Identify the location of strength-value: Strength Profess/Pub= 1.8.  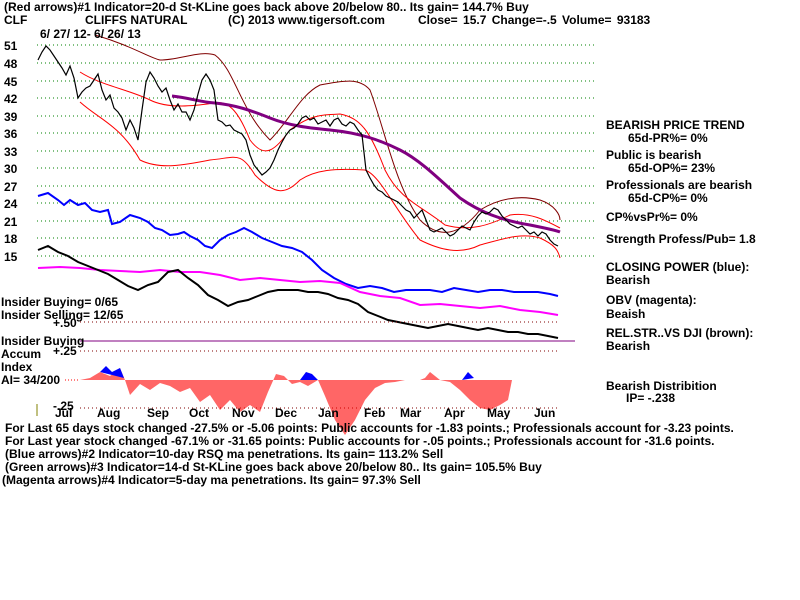
(681, 239).